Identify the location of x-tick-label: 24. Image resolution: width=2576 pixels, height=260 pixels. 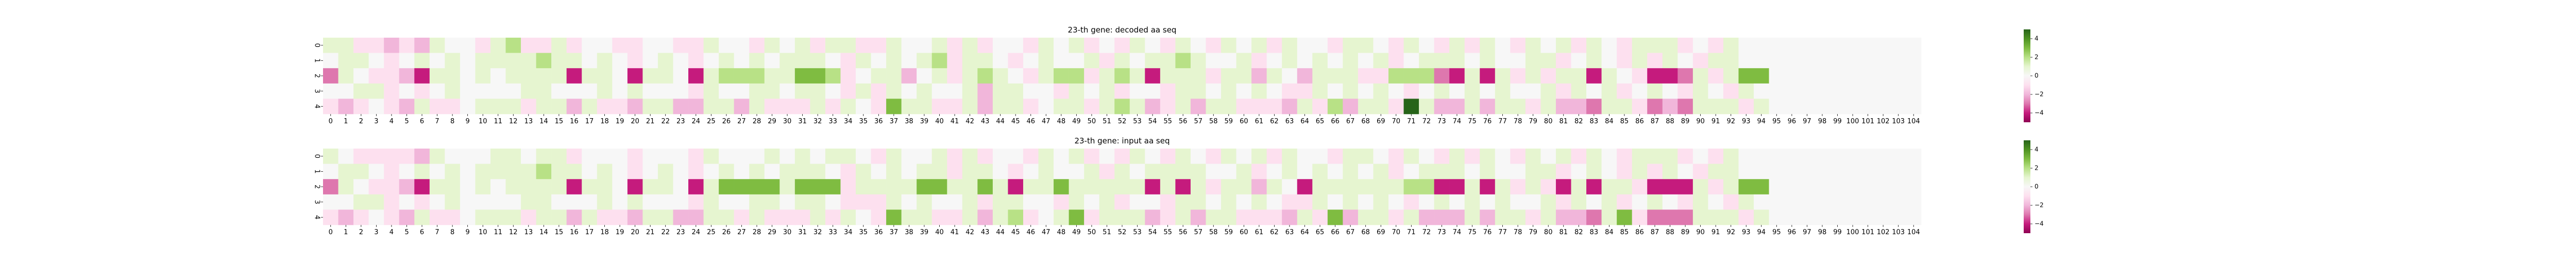
(696, 122).